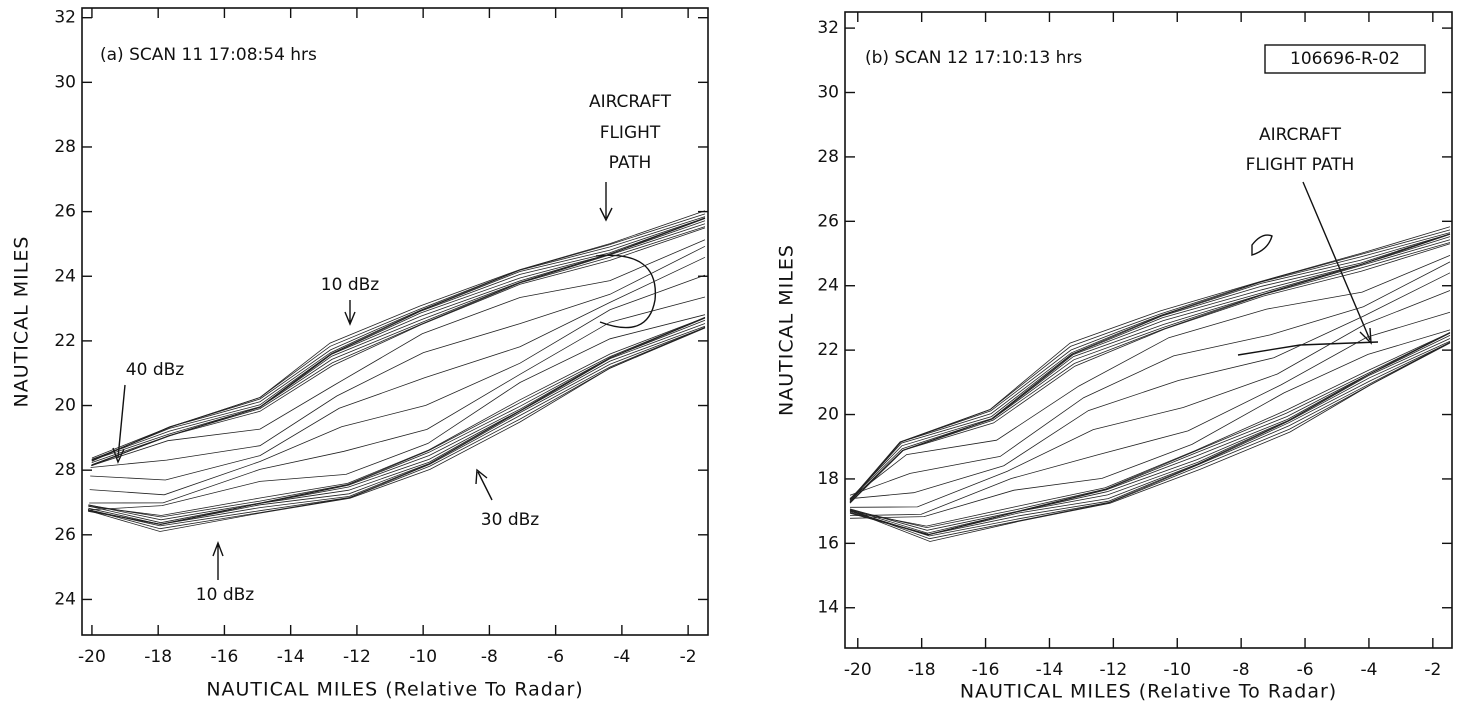 The height and width of the screenshot is (704, 1460). I want to click on x-tick-label: -16, so click(986, 670).